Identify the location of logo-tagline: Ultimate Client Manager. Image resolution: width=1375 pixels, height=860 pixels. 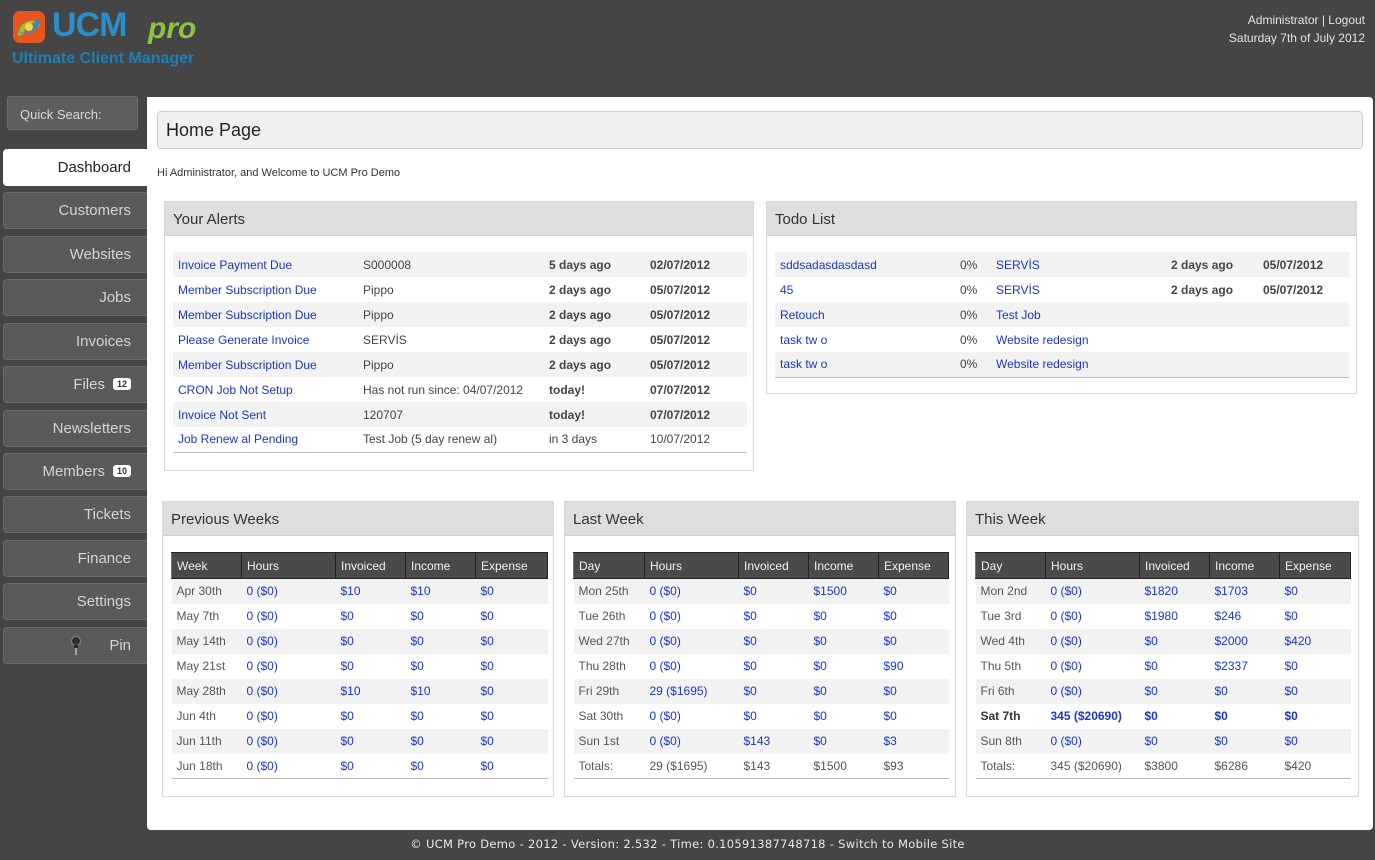
(103, 58).